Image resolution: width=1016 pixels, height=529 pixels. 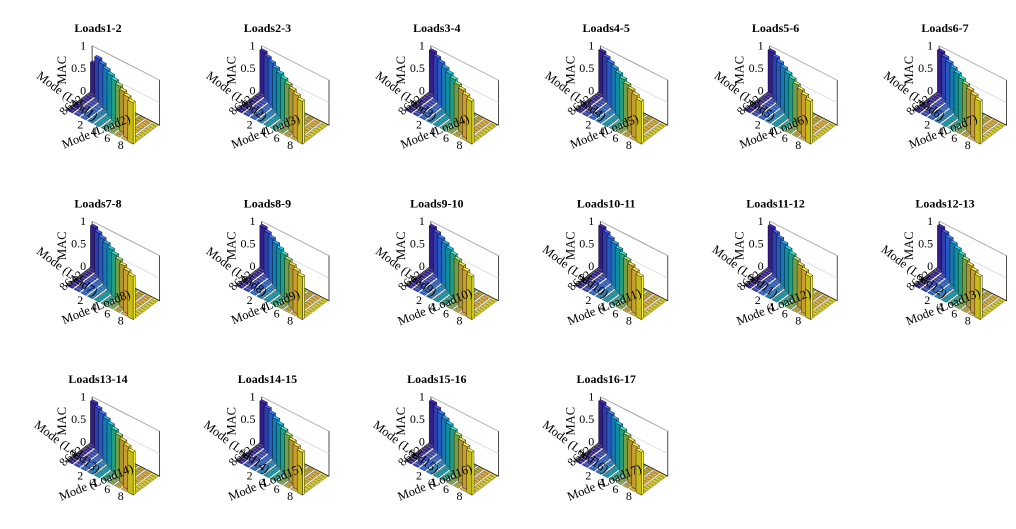 What do you see at coordinates (94, 307) in the screenshot?
I see `y-tick-label: 4` at bounding box center [94, 307].